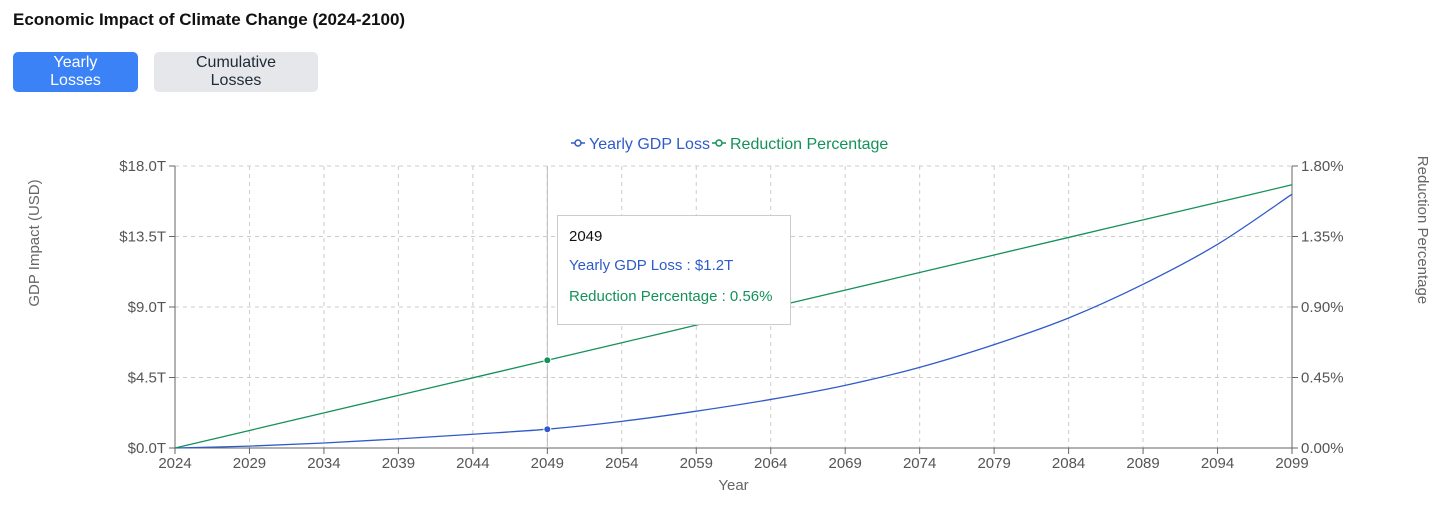 Image resolution: width=1456 pixels, height=513 pixels. I want to click on x-tick-label: 2044, so click(472, 463).